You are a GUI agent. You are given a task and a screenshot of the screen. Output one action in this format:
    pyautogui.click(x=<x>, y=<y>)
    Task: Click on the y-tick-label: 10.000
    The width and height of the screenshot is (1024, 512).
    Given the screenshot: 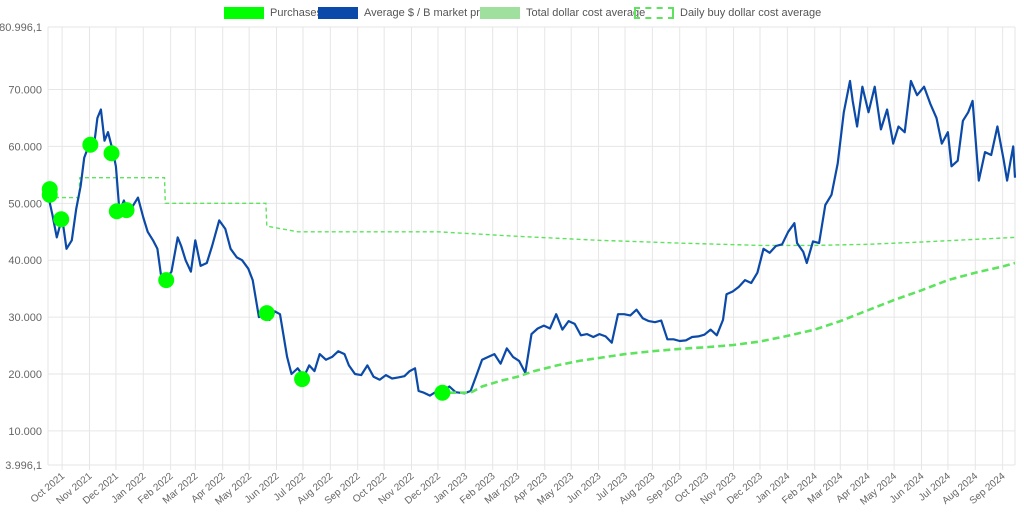 What is the action you would take?
    pyautogui.click(x=25, y=432)
    